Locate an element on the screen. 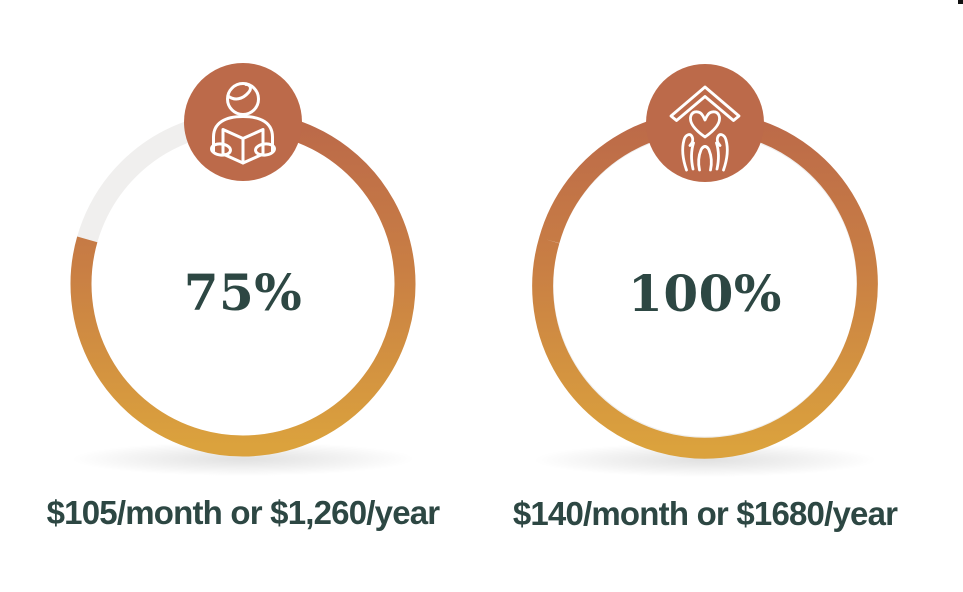 The image size is (963, 592). icon-badge is located at coordinates (705, 123).